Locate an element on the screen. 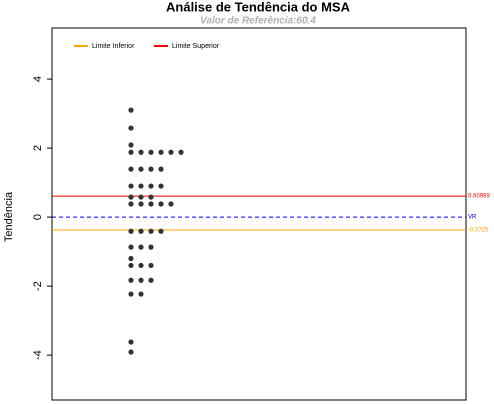 The height and width of the screenshot is (404, 494). reference-label: VR is located at coordinates (472, 218).